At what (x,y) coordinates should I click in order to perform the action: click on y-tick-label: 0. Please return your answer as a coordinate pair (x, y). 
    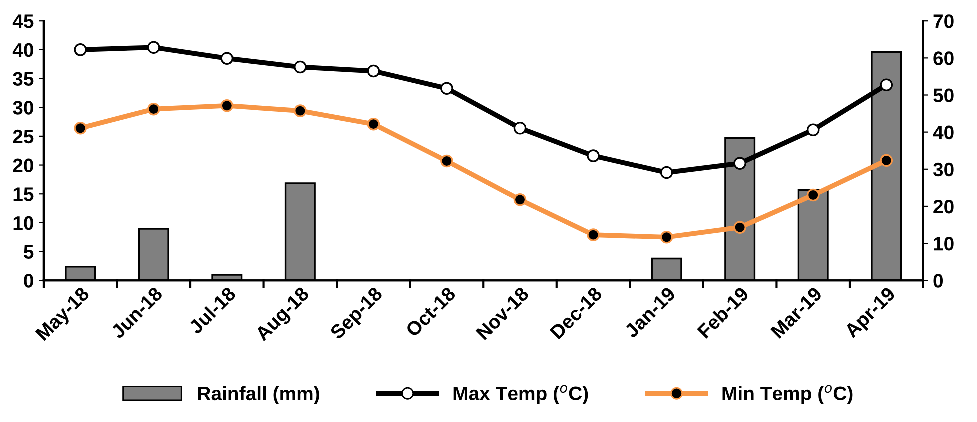
    Looking at the image, I should click on (29, 281).